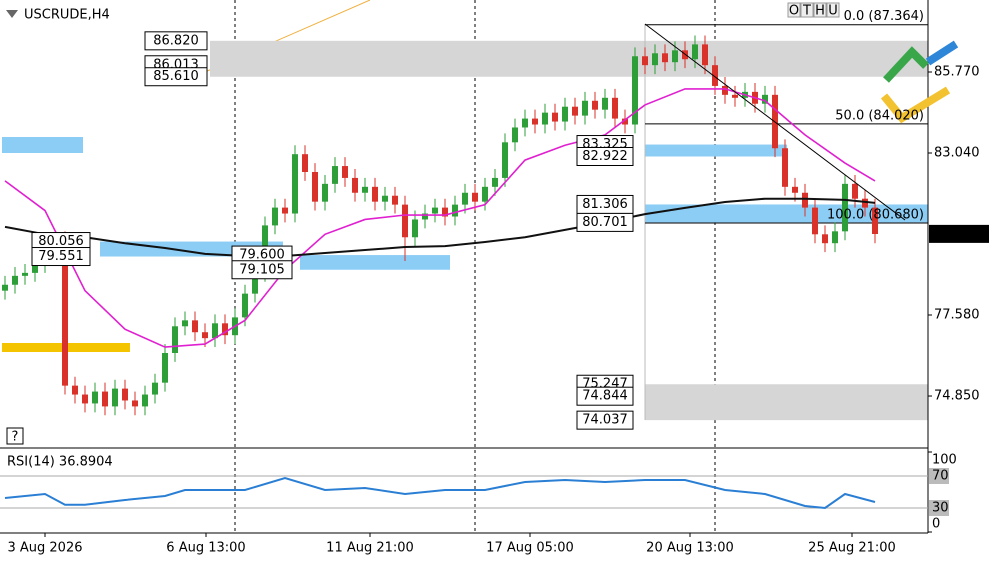 This screenshot has height=562, width=1000. I want to click on rsi-tick-label: 70, so click(940, 476).